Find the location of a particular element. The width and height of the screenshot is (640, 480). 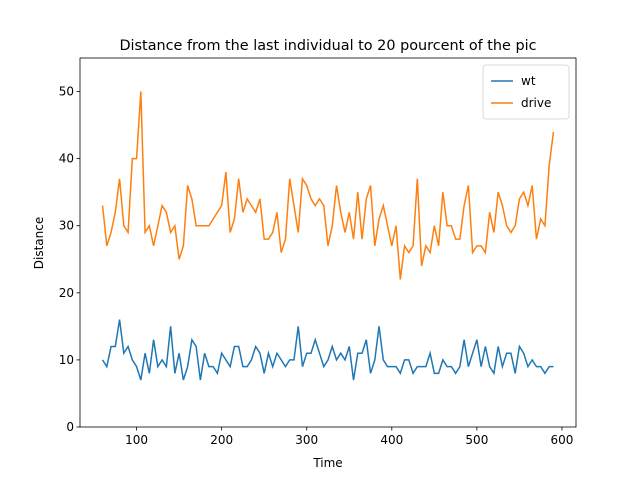

legend-label: drive is located at coordinates (536, 103).